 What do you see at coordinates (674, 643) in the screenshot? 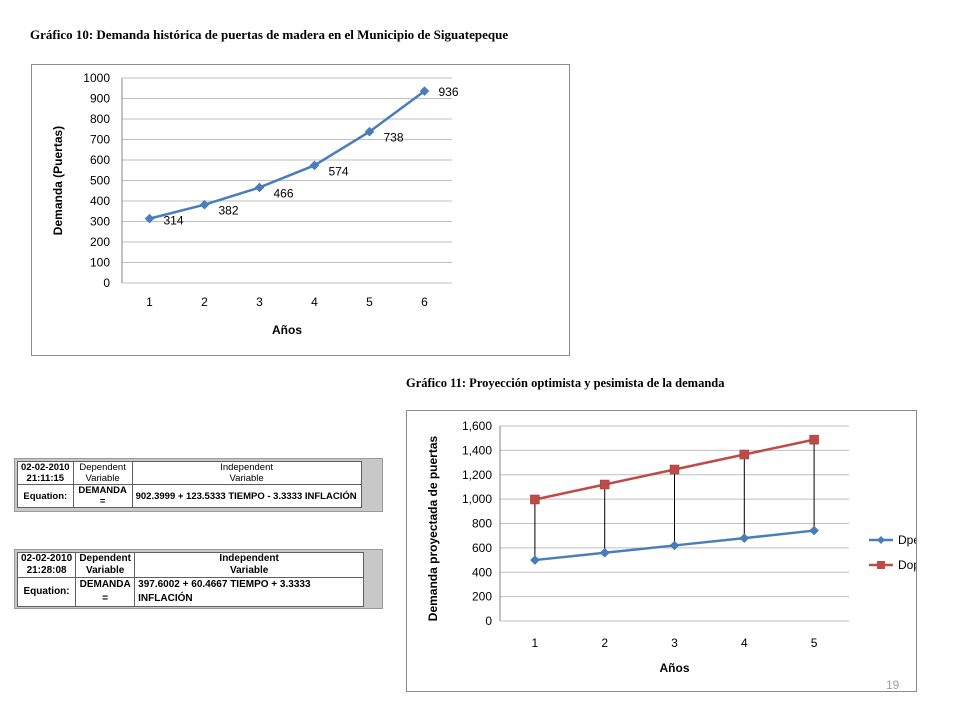
I see `chart11-xtick-label: 3` at bounding box center [674, 643].